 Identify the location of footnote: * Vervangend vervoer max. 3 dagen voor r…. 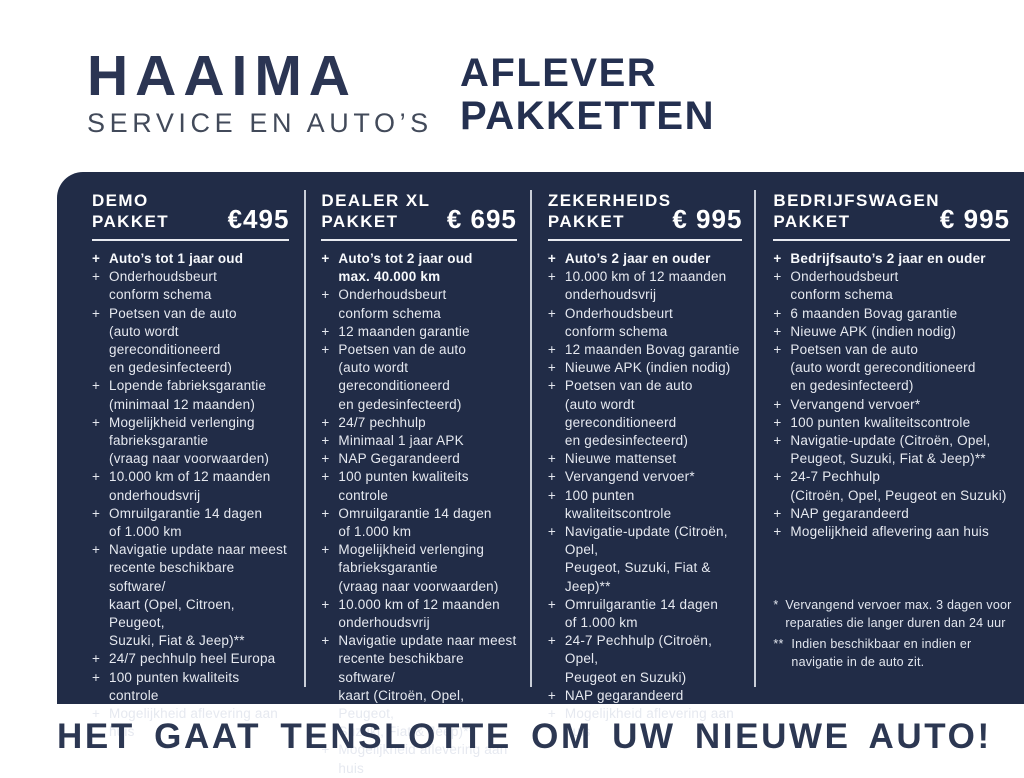
(893, 614).